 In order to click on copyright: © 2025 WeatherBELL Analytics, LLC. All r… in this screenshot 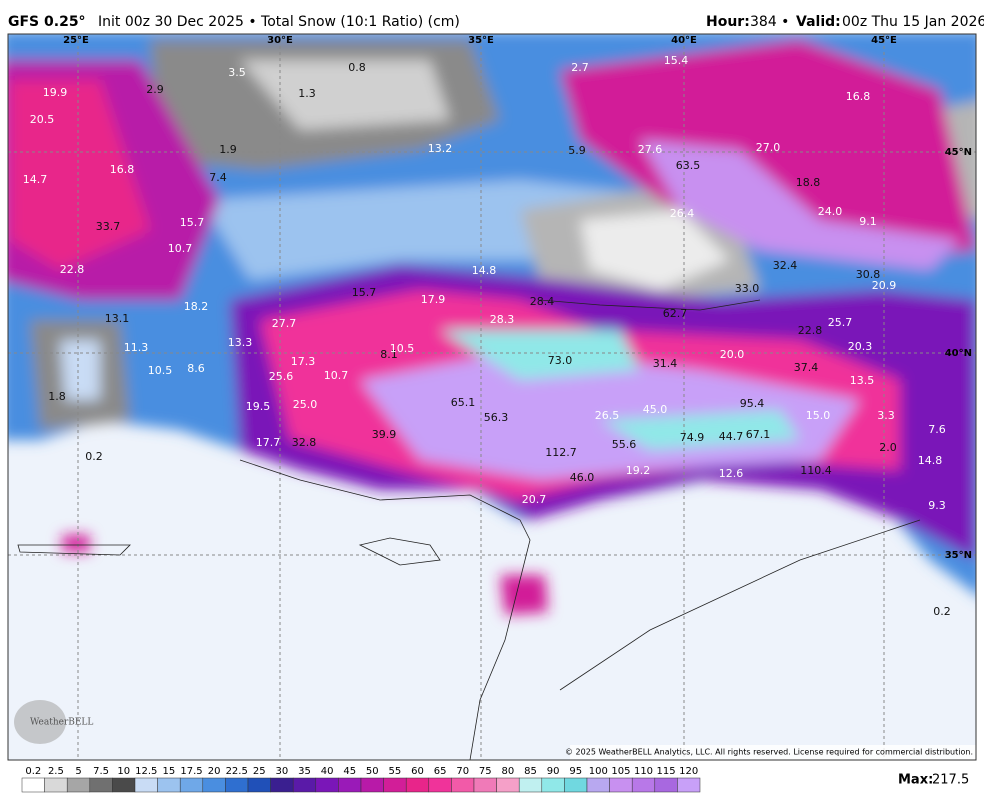, I will do `click(769, 752)`.